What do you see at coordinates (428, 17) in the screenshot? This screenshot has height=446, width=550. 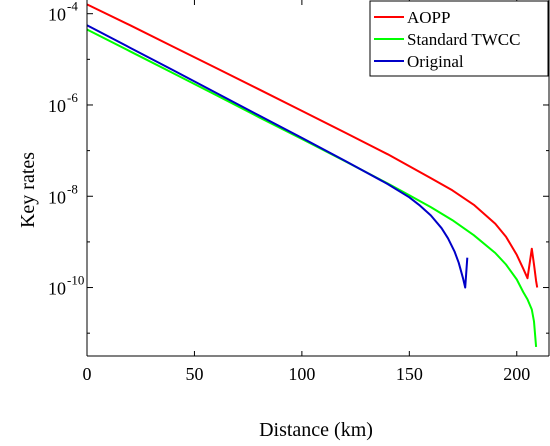 I see `legend-label: AOPP` at bounding box center [428, 17].